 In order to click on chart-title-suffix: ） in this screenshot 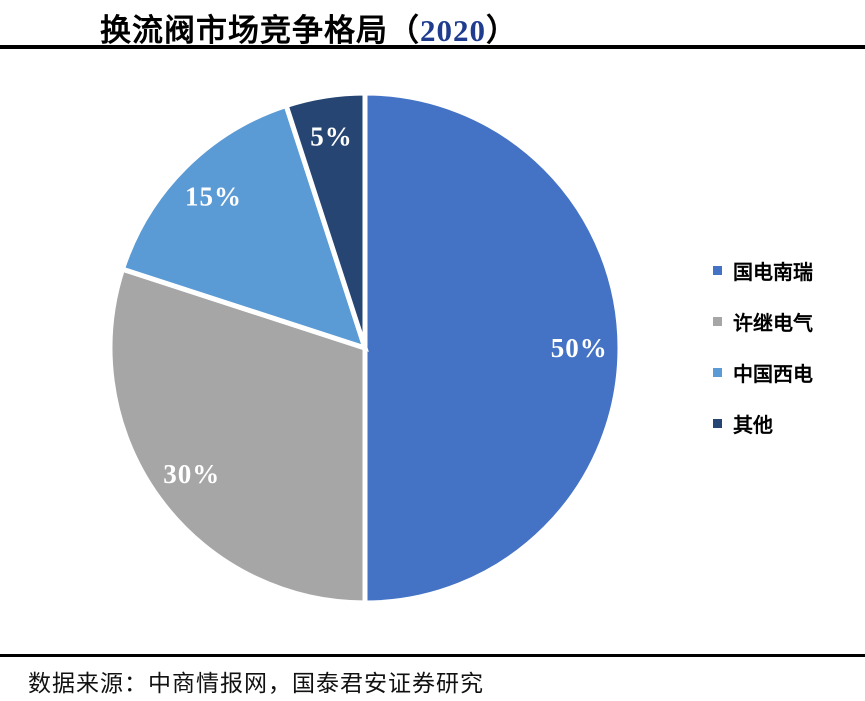, I will do `click(502, 30)`.